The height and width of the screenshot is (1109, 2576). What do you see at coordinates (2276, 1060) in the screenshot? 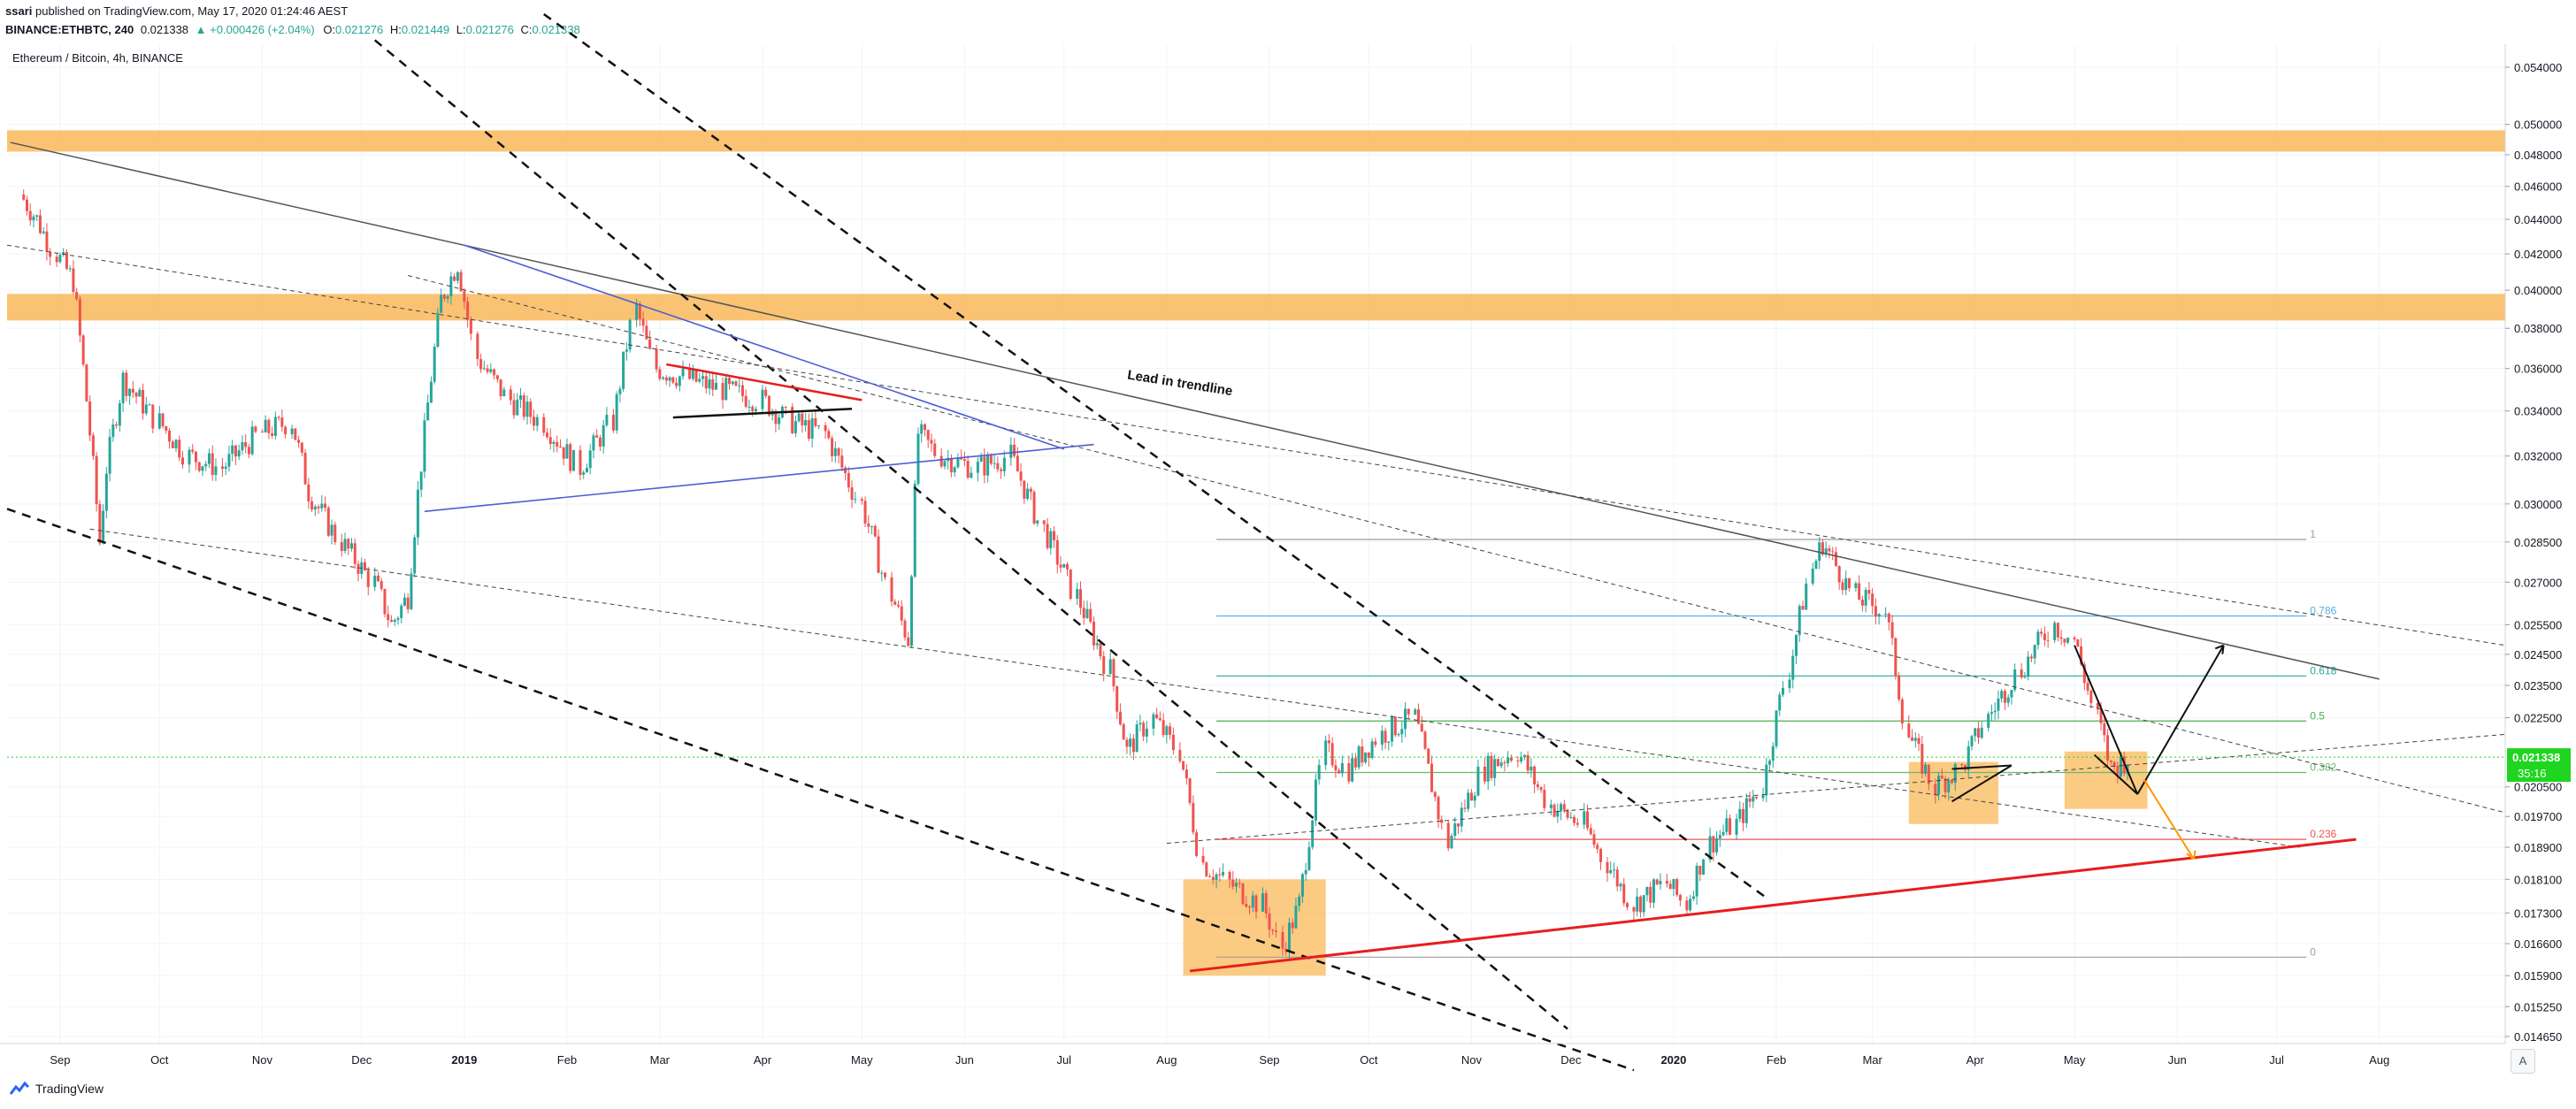
I see `x-tick-label: Jul` at bounding box center [2276, 1060].